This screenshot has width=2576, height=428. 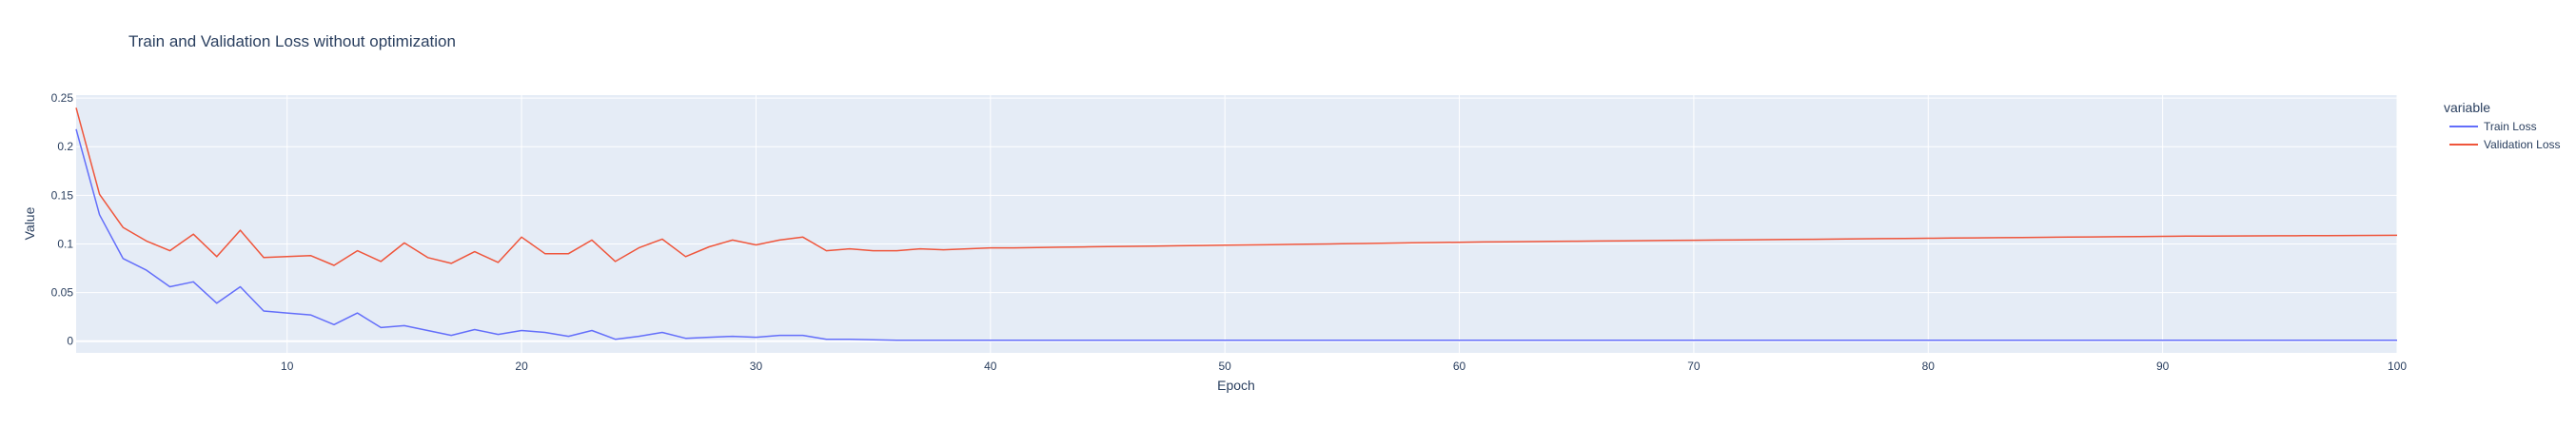 What do you see at coordinates (287, 366) in the screenshot?
I see `x-tick-label: 10` at bounding box center [287, 366].